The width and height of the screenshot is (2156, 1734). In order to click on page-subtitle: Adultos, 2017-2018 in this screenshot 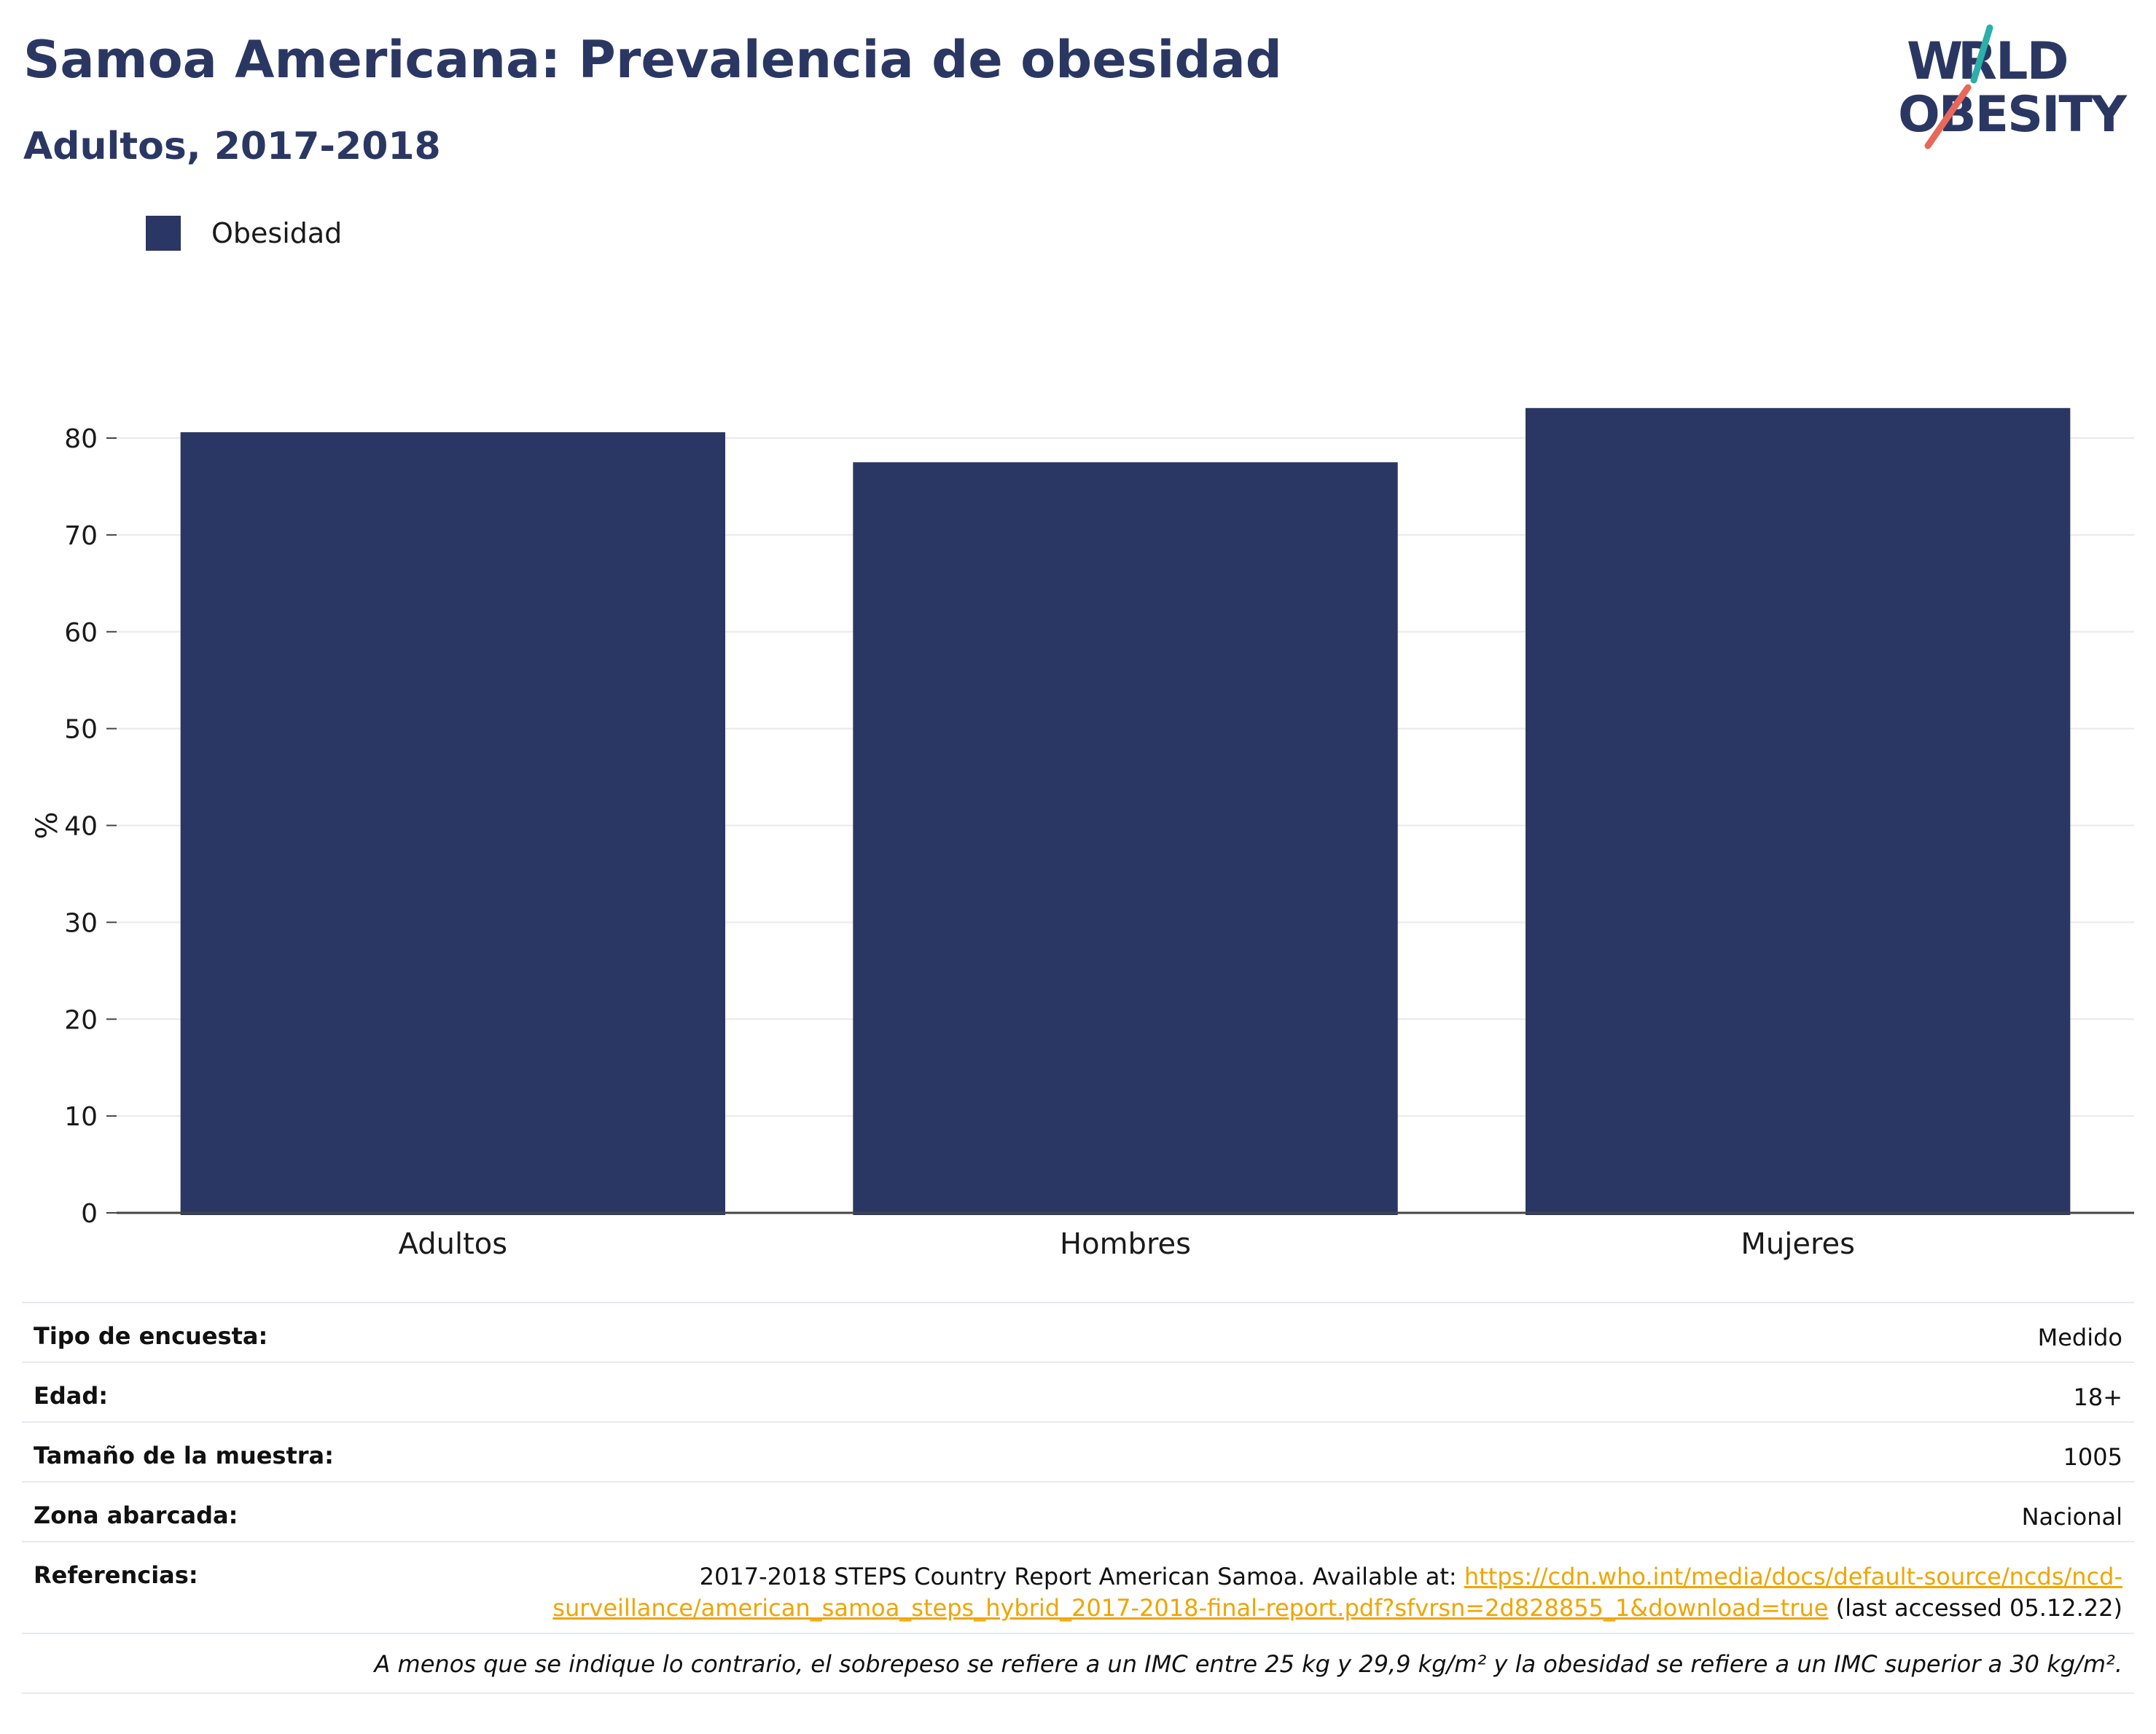, I will do `click(232, 146)`.